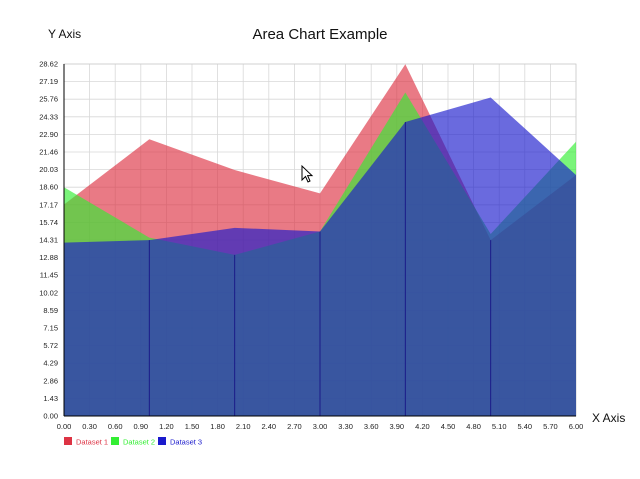 This screenshot has height=479, width=640. I want to click on x-tick-label: 3.30, so click(345, 426).